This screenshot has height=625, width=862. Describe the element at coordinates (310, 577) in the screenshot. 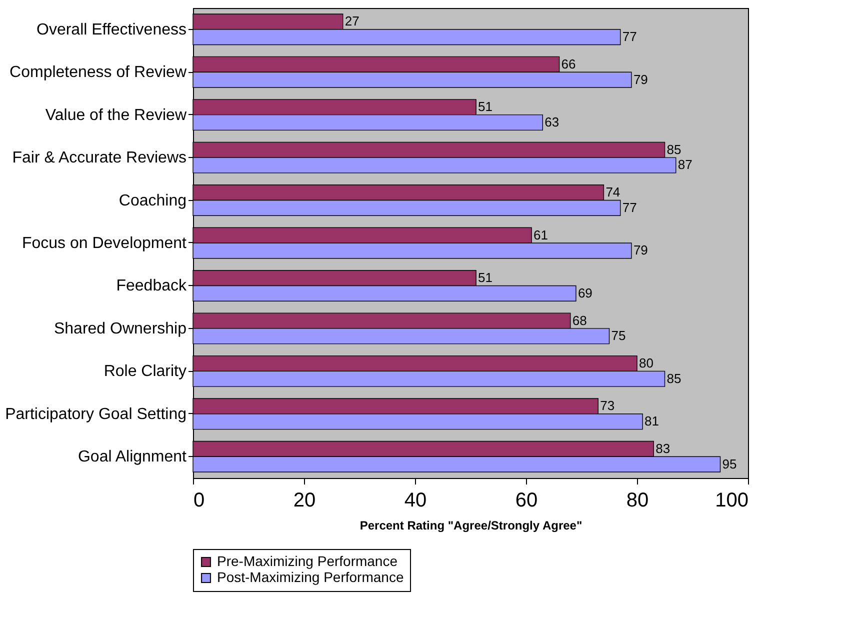

I see `legend-label: Post-Maximizing Performance` at that location.